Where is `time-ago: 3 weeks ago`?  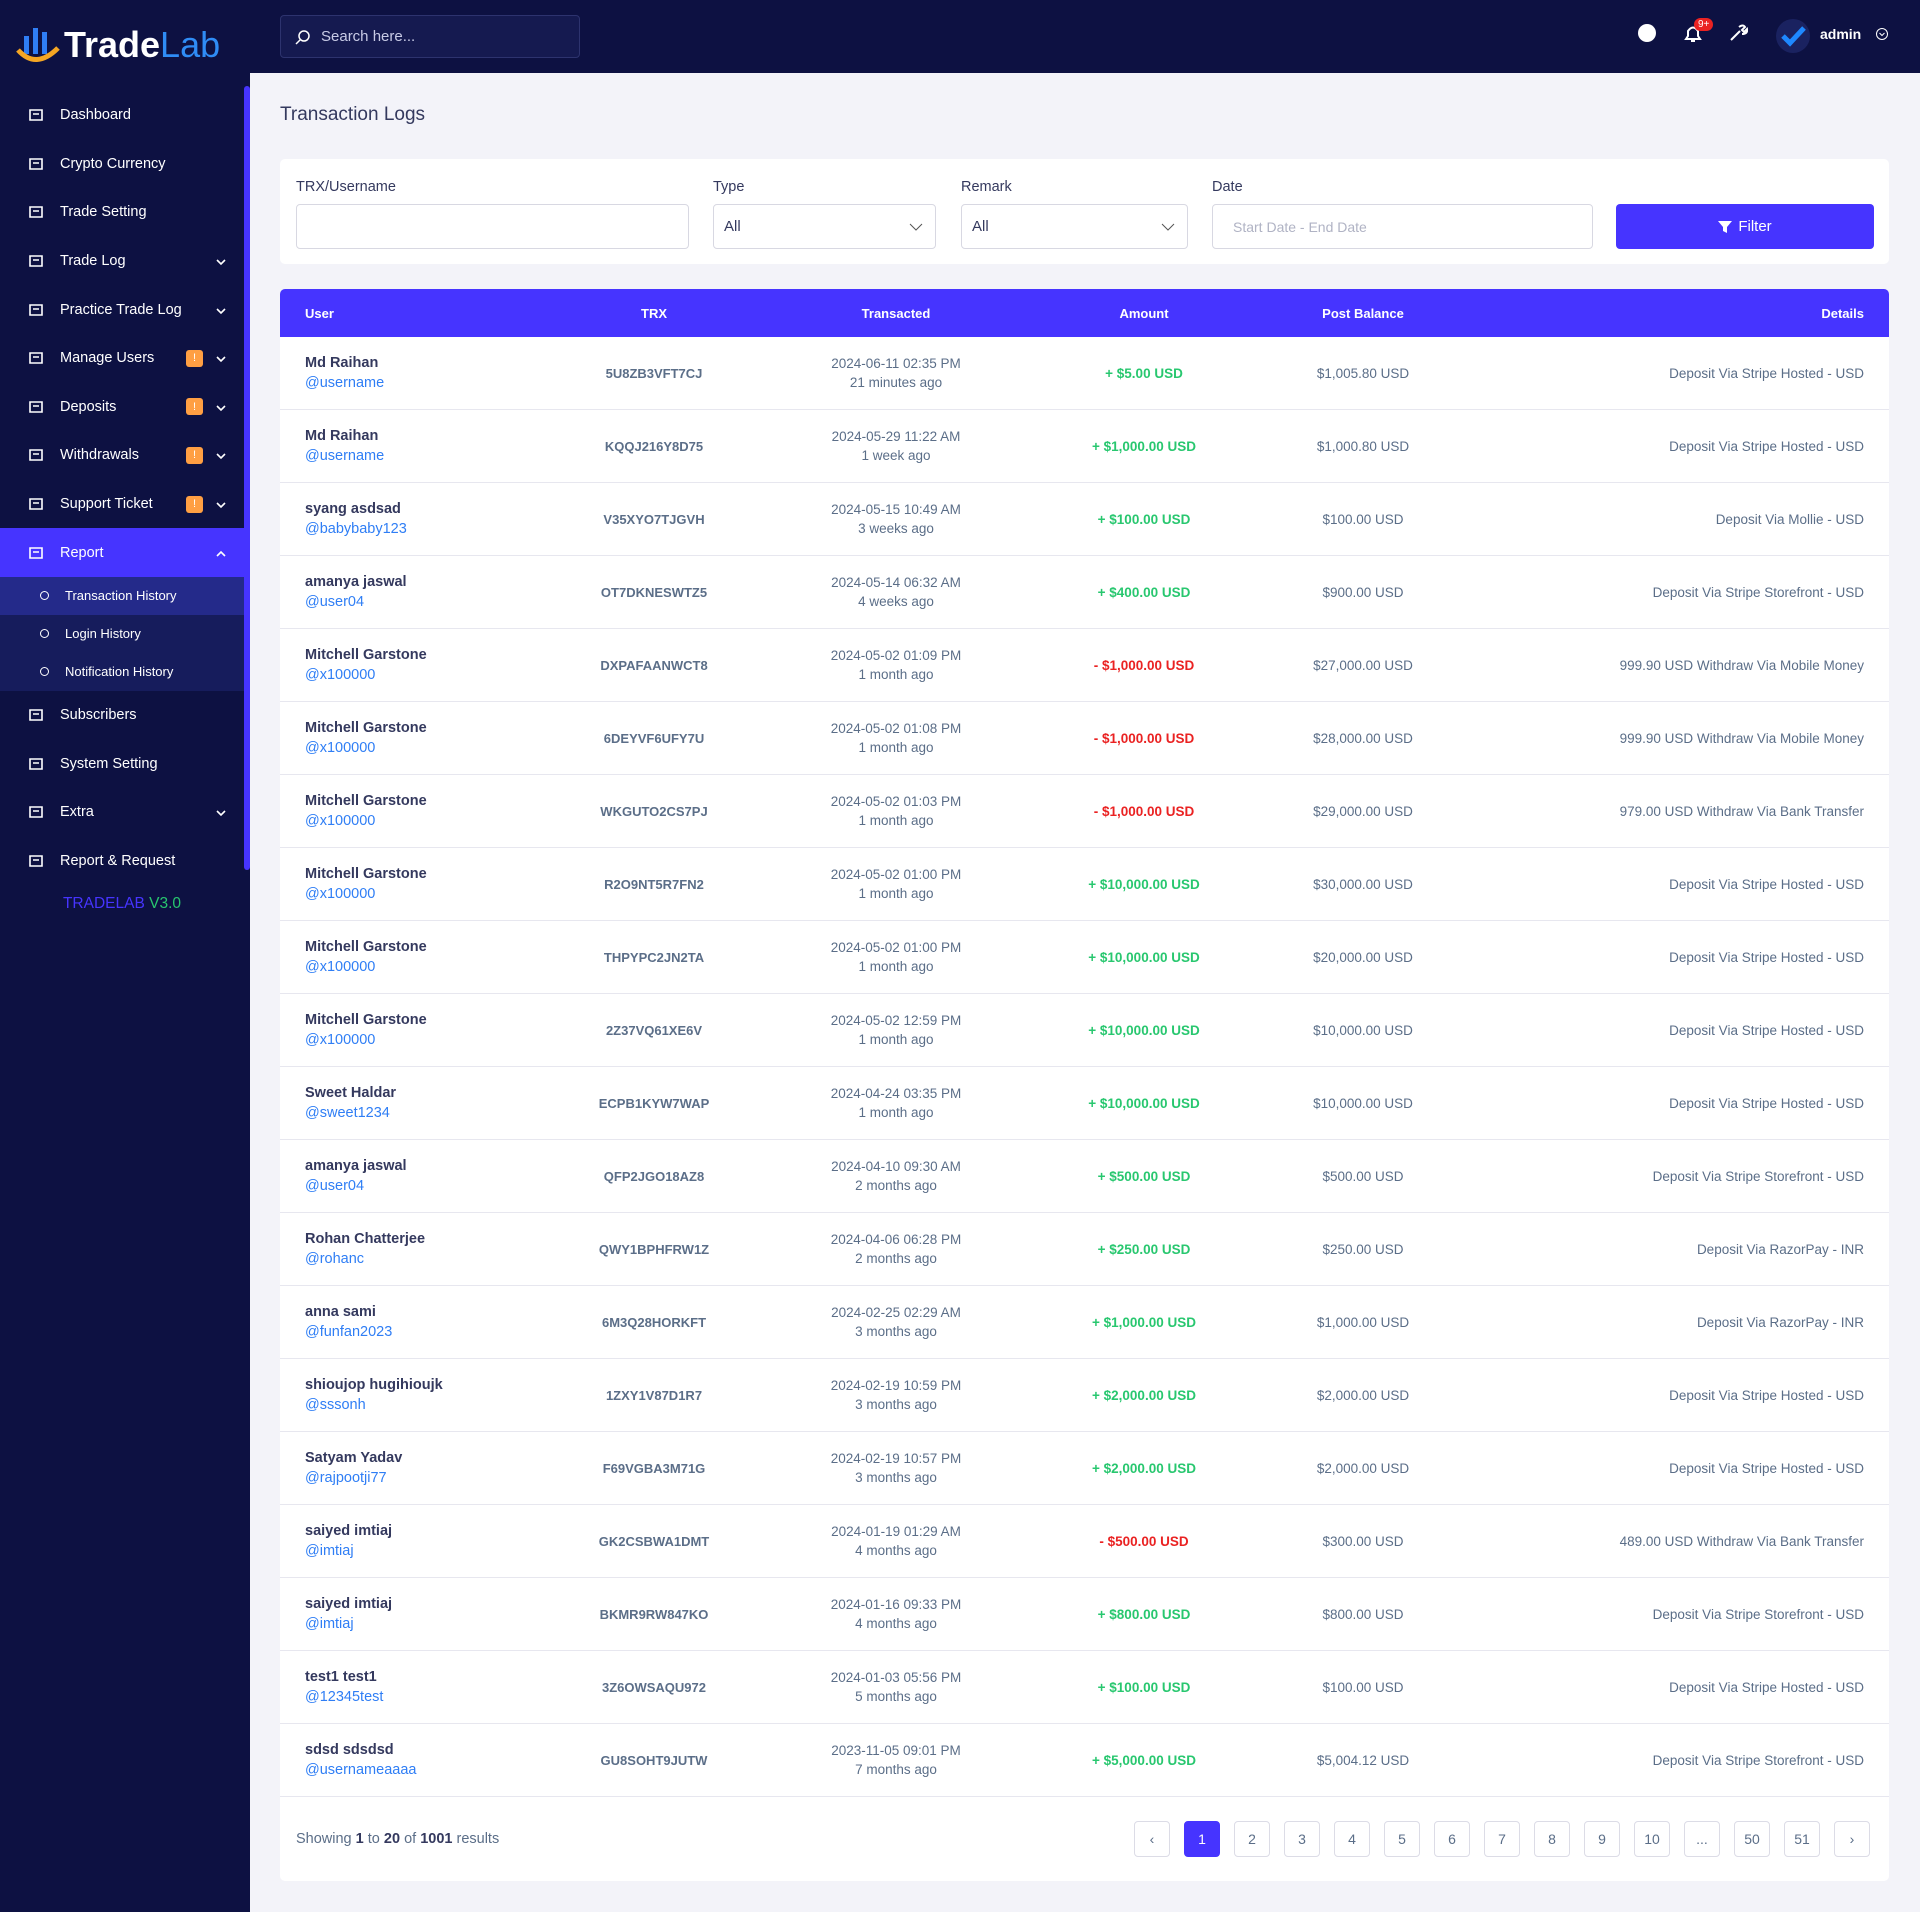
time-ago: 3 weeks ago is located at coordinates (896, 528).